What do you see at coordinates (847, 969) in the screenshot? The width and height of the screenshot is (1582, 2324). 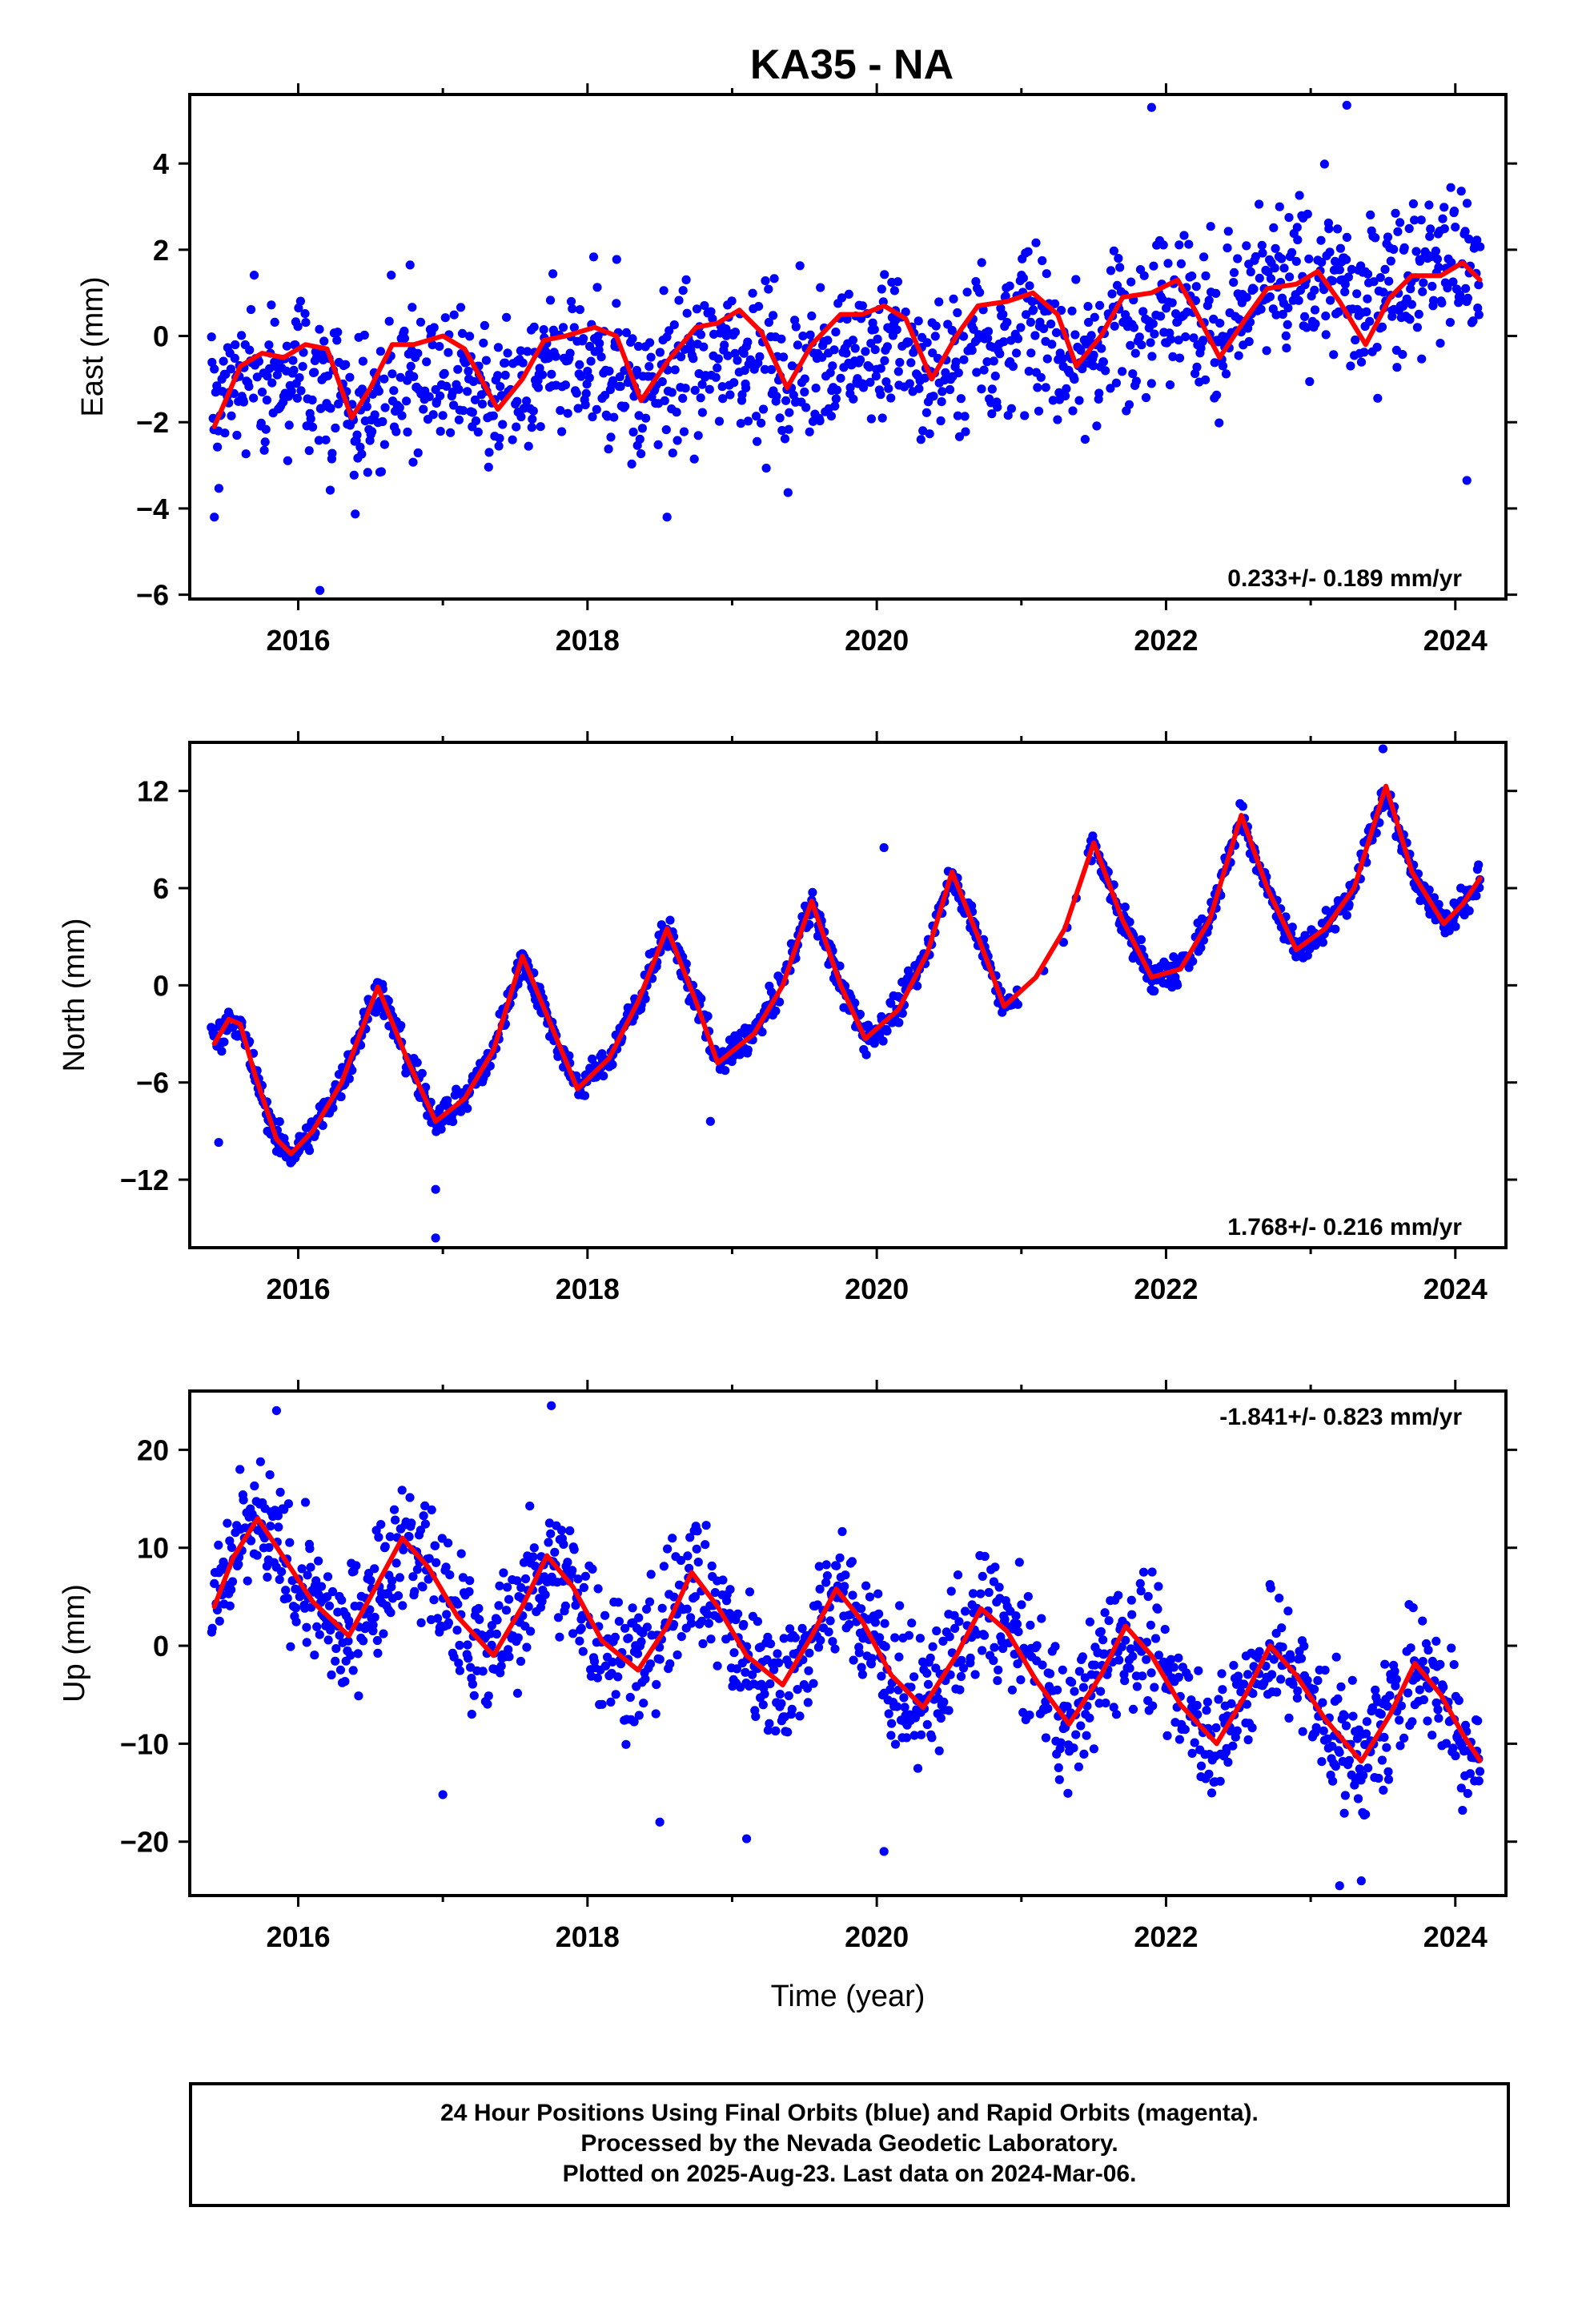 I see `model-curve` at bounding box center [847, 969].